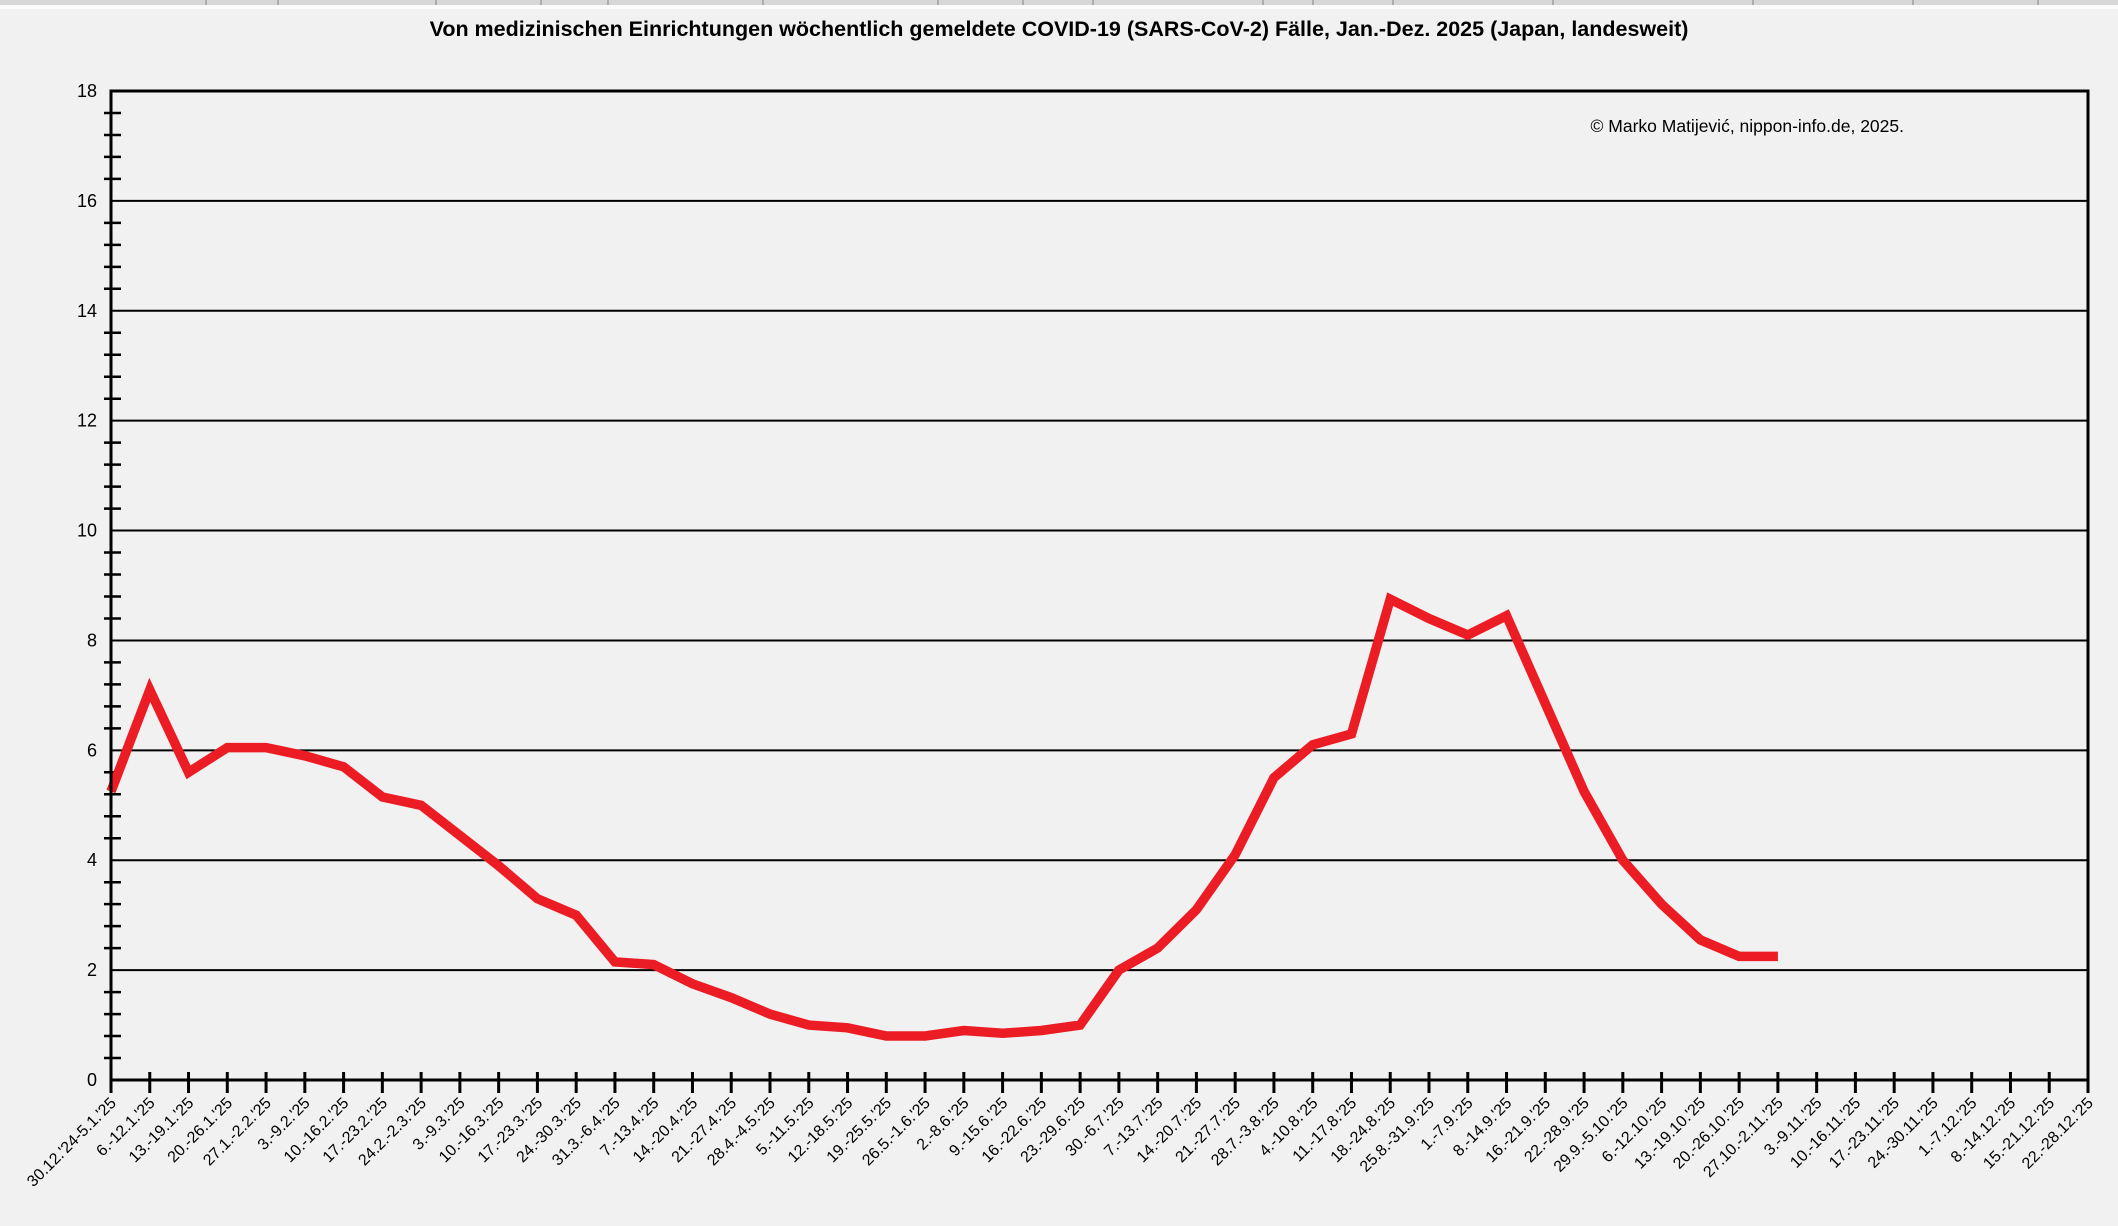 This screenshot has width=2118, height=1226. I want to click on y-axis-label: 8, so click(92, 640).